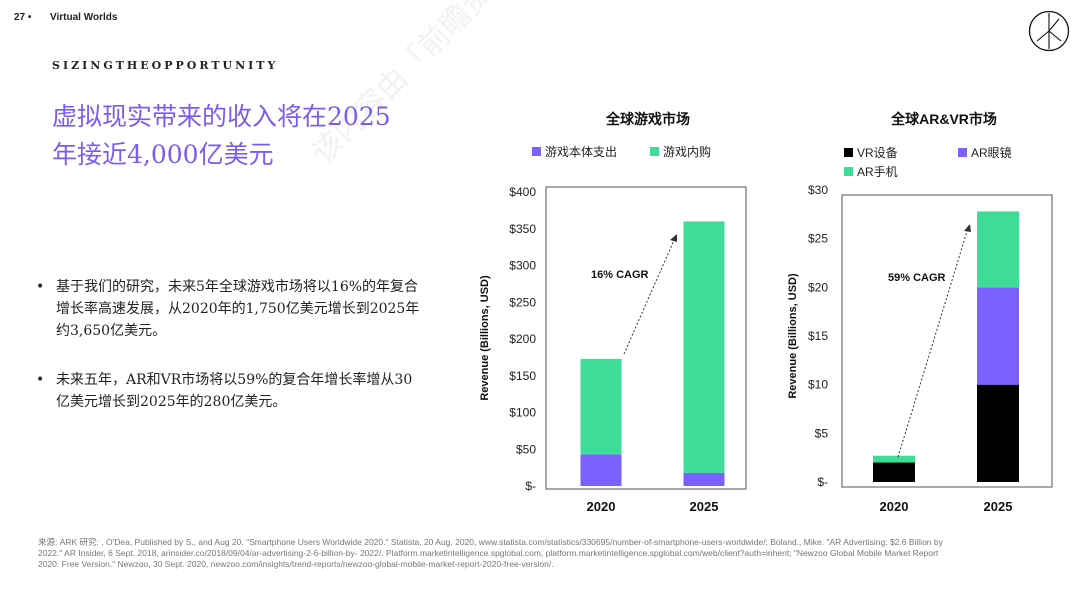 This screenshot has height=602, width=1080. I want to click on legend-label: AR眼镜, so click(991, 152).